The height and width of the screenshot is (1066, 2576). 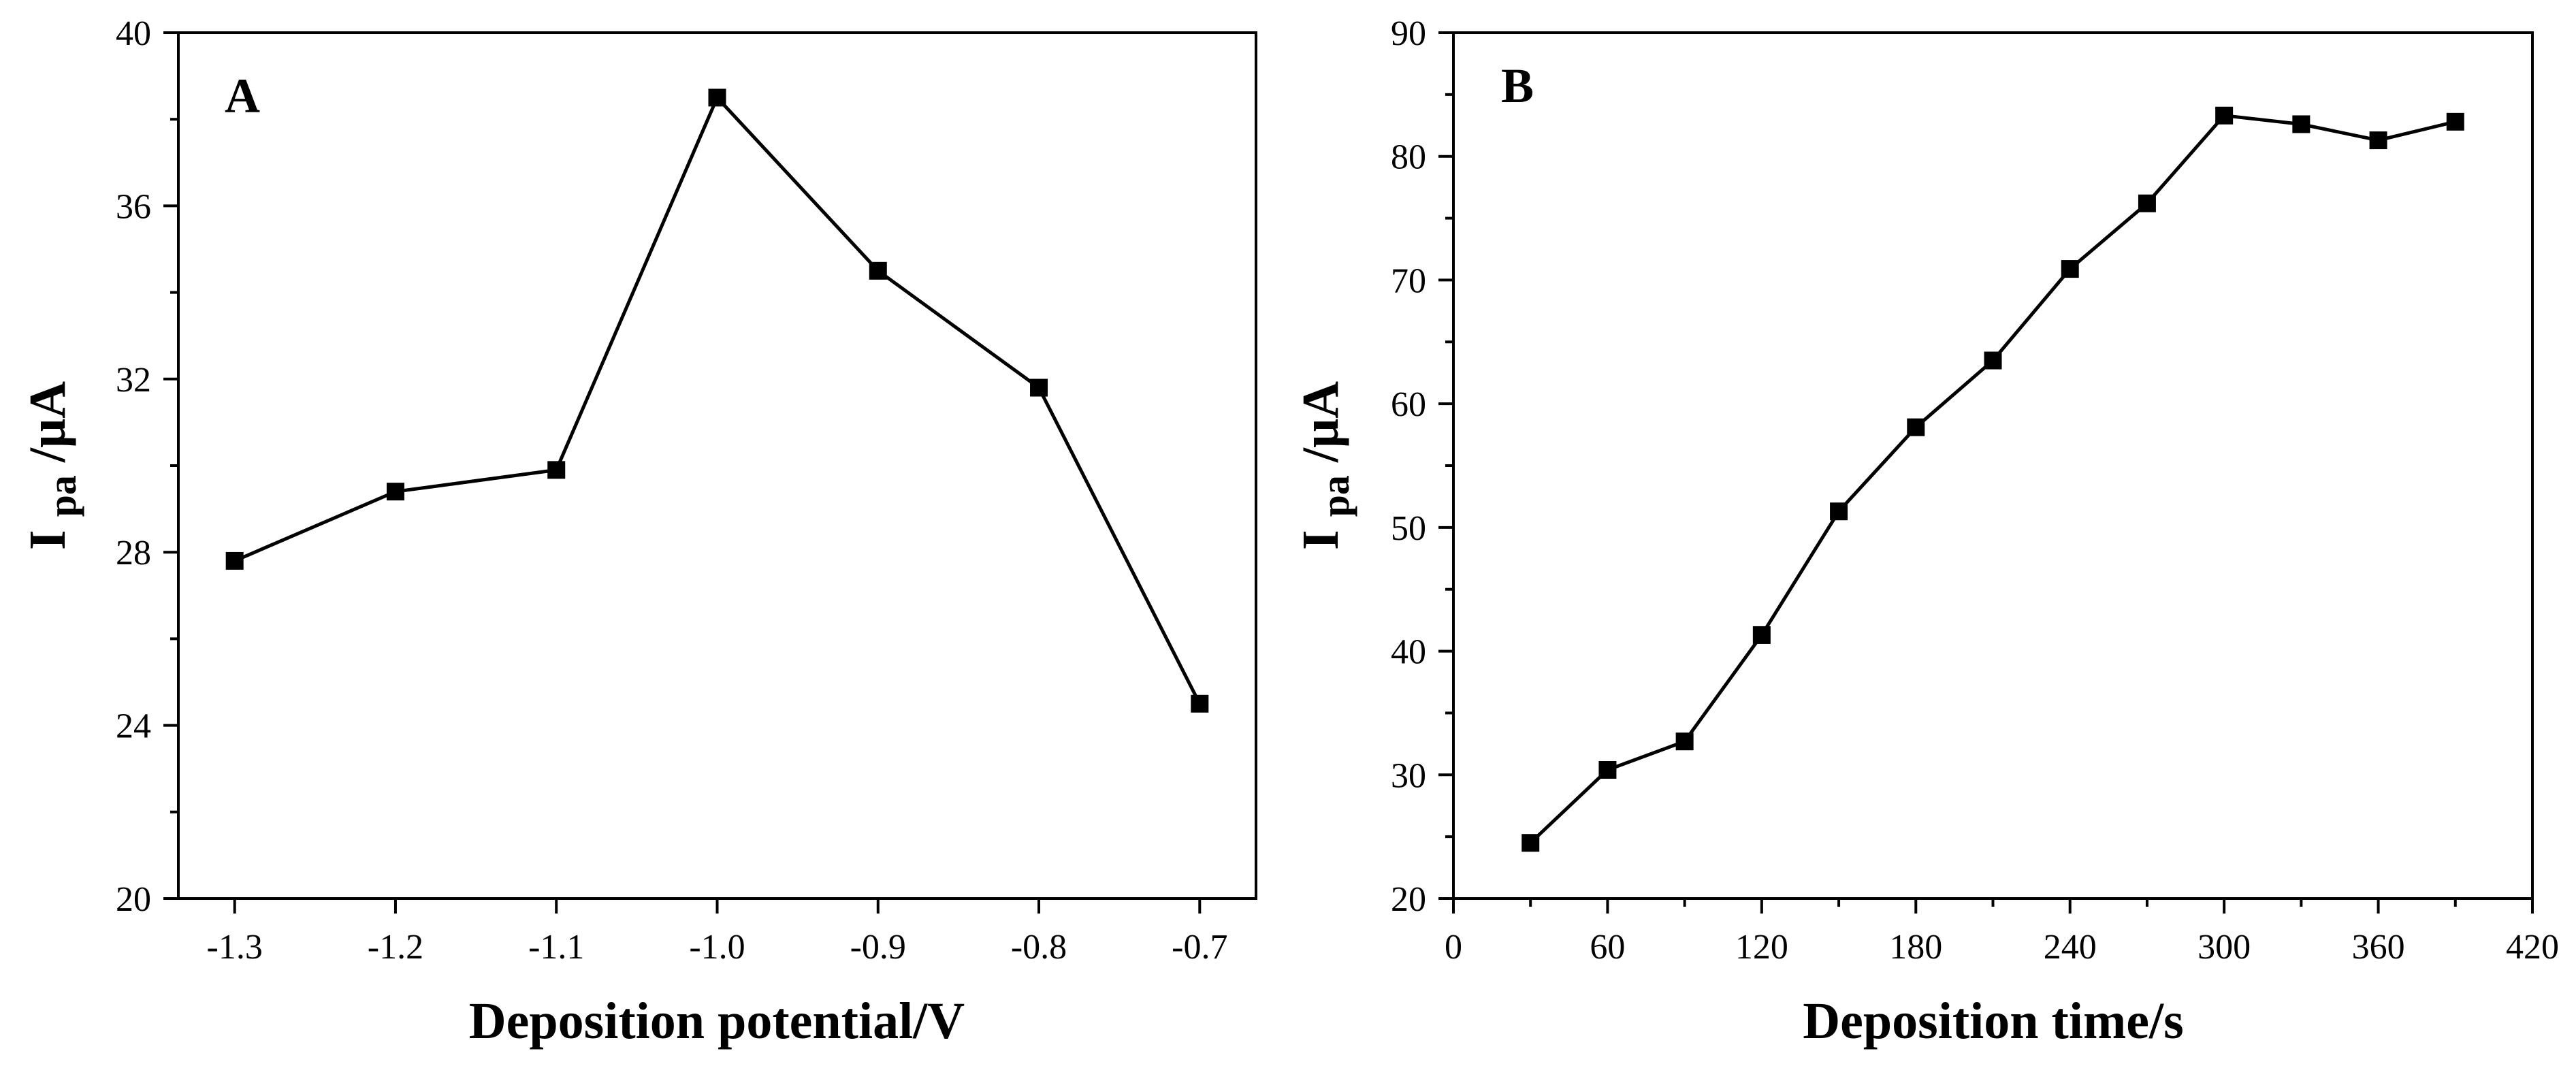 What do you see at coordinates (133, 380) in the screenshot?
I see `panel-a-y-tick-label: 32` at bounding box center [133, 380].